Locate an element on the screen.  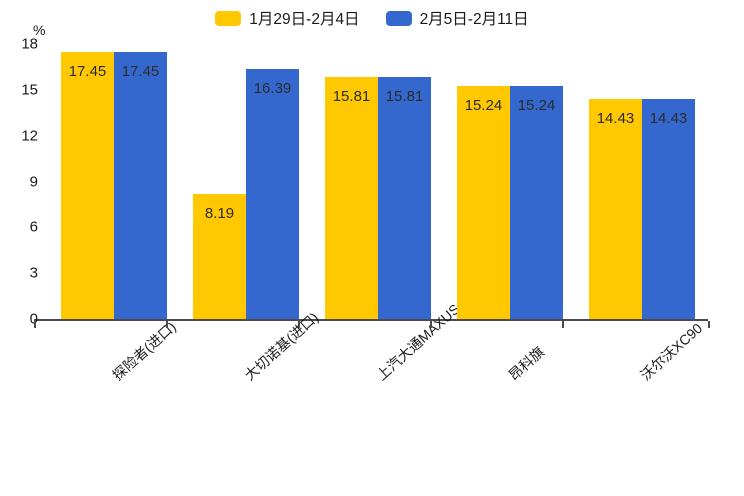
y-axis-tick-label: 15 is located at coordinates (29, 90).